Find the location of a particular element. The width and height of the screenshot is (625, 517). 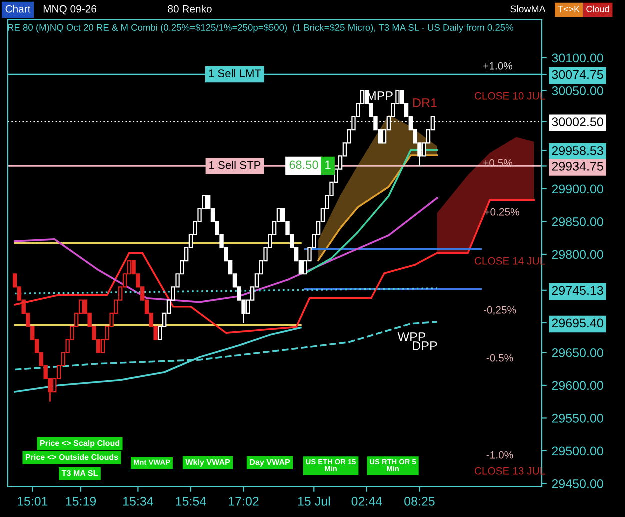

chart-title: RE 80 (M)NQ Oct 20 RE & M Combi (0.25%=$125/1%=250p=$500) (1 Brick=$25 Micro), T3 MA SL - US Daily from 0.25% is located at coordinates (261, 28).